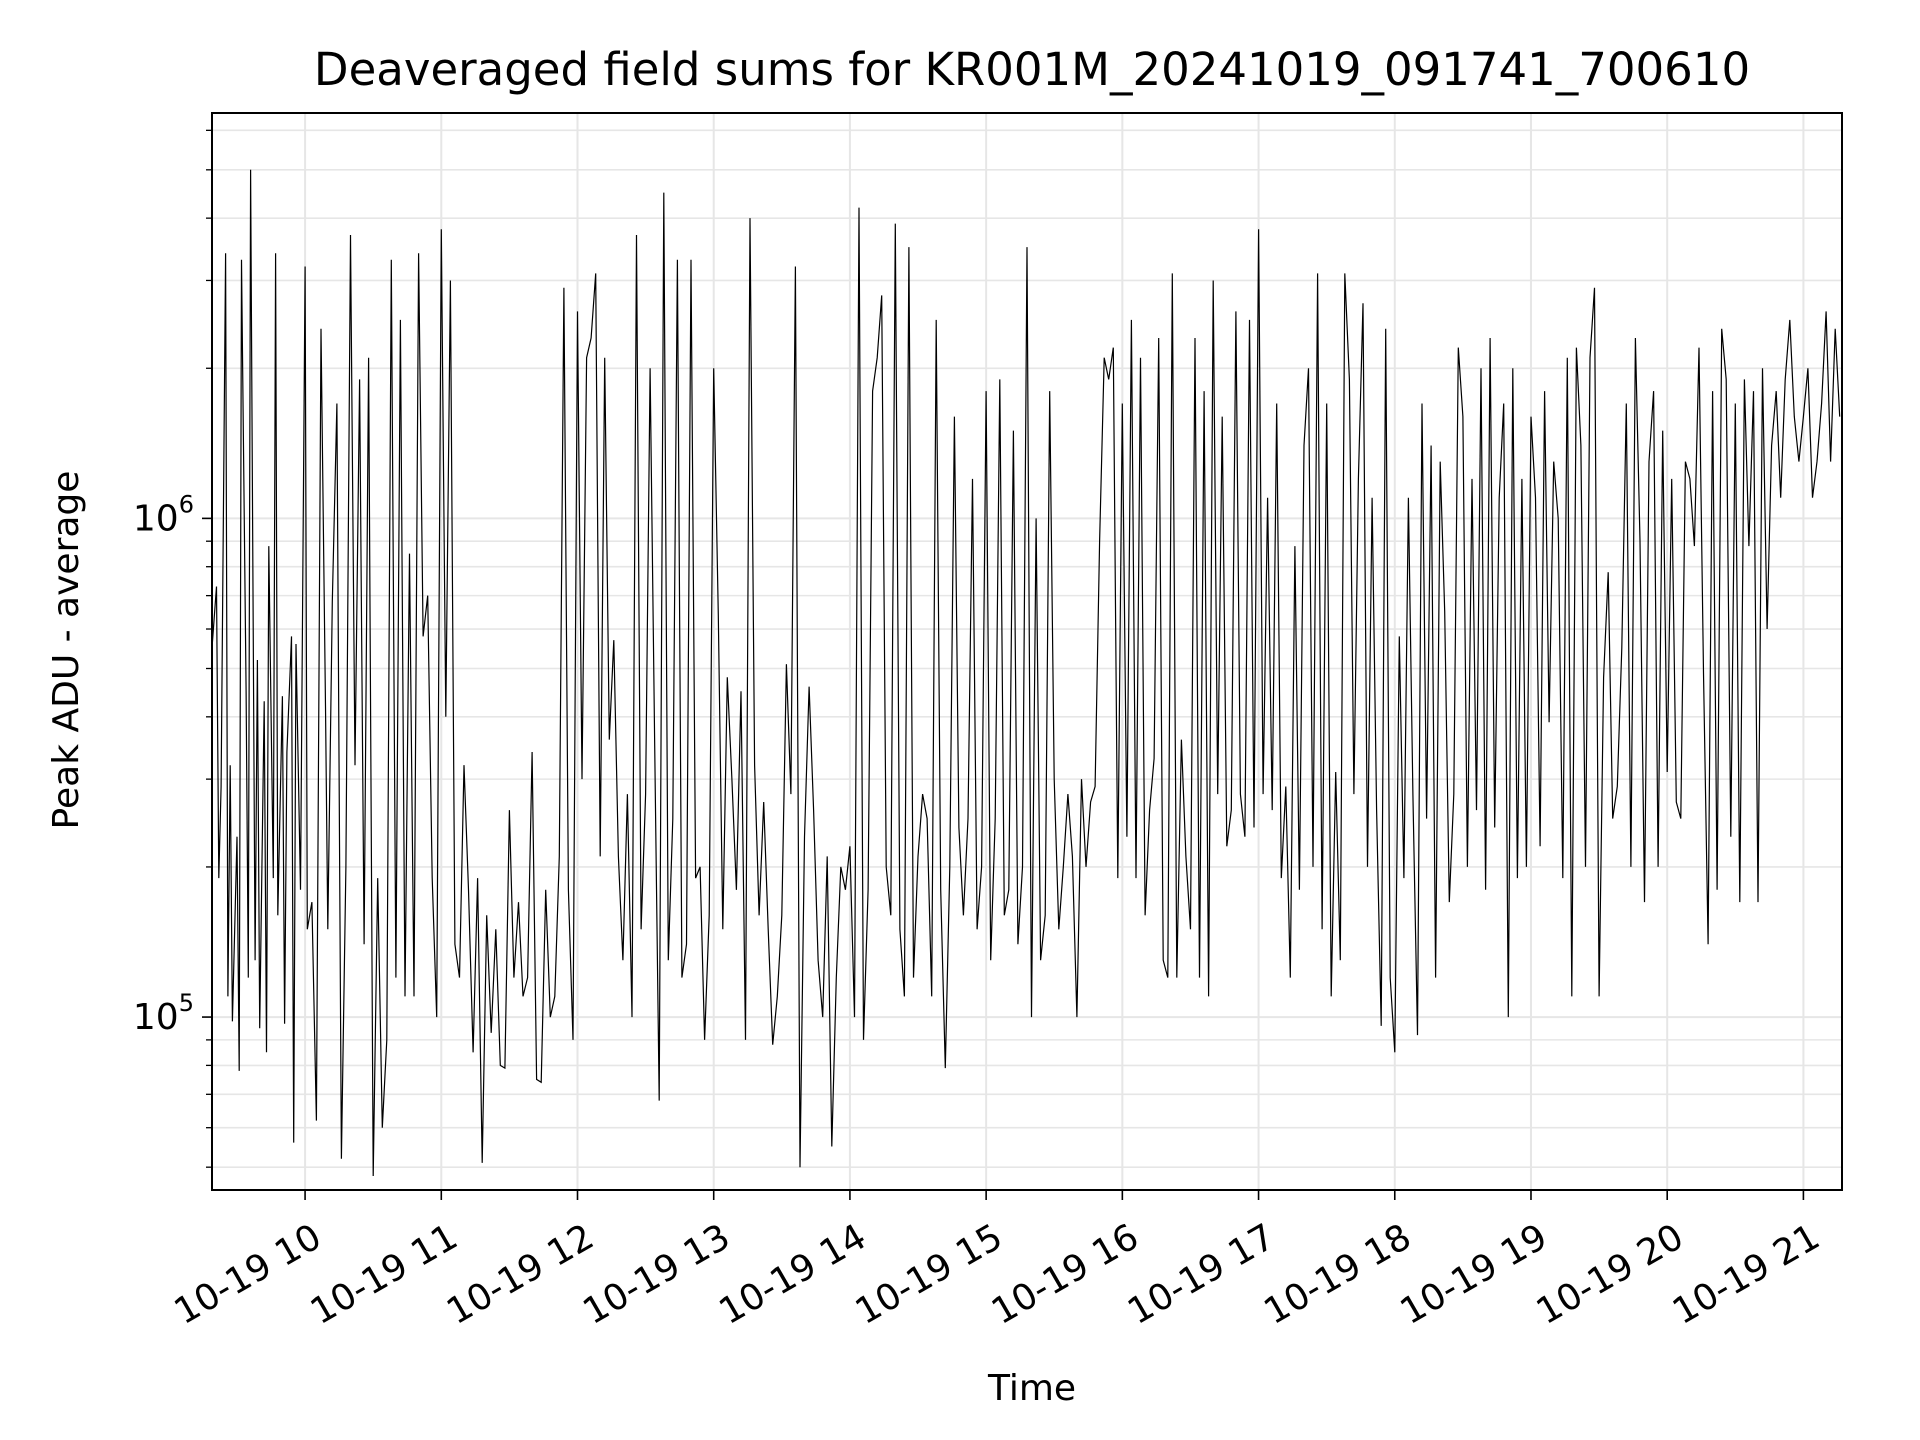 The height and width of the screenshot is (1440, 1920). I want to click on y-tick-label: 10⁶, so click(163, 514).